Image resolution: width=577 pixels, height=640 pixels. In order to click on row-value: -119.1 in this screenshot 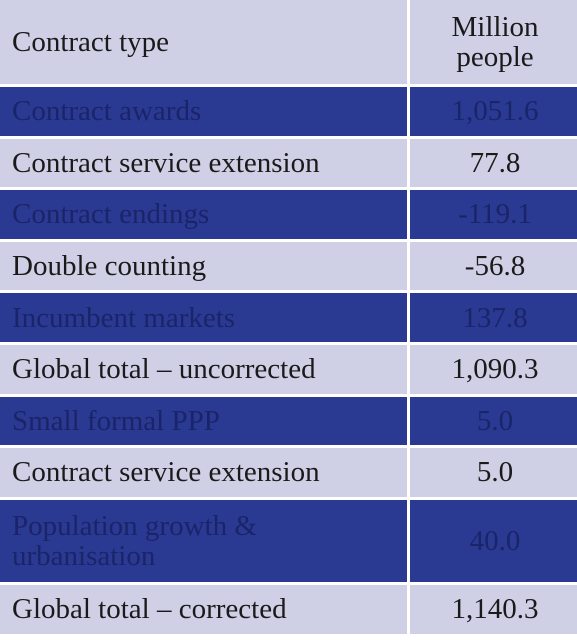, I will do `click(493, 214)`.